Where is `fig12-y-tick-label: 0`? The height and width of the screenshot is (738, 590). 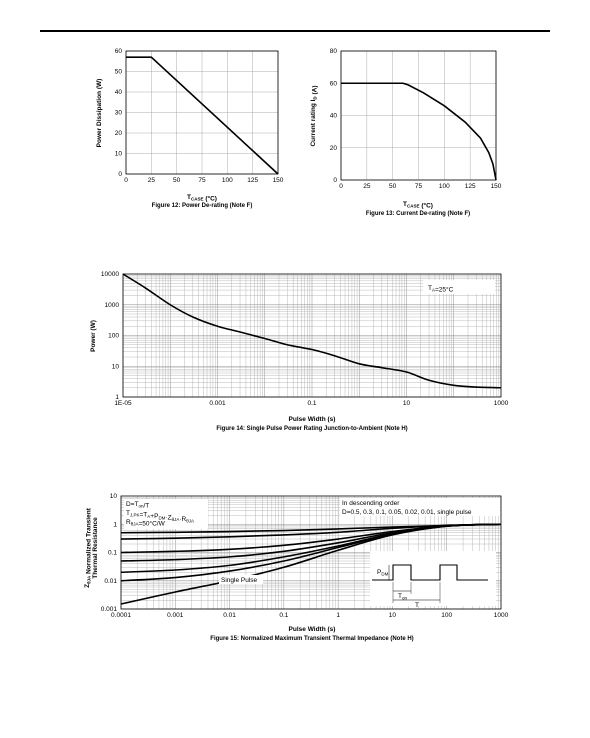
fig12-y-tick-label: 0 is located at coordinates (120, 174).